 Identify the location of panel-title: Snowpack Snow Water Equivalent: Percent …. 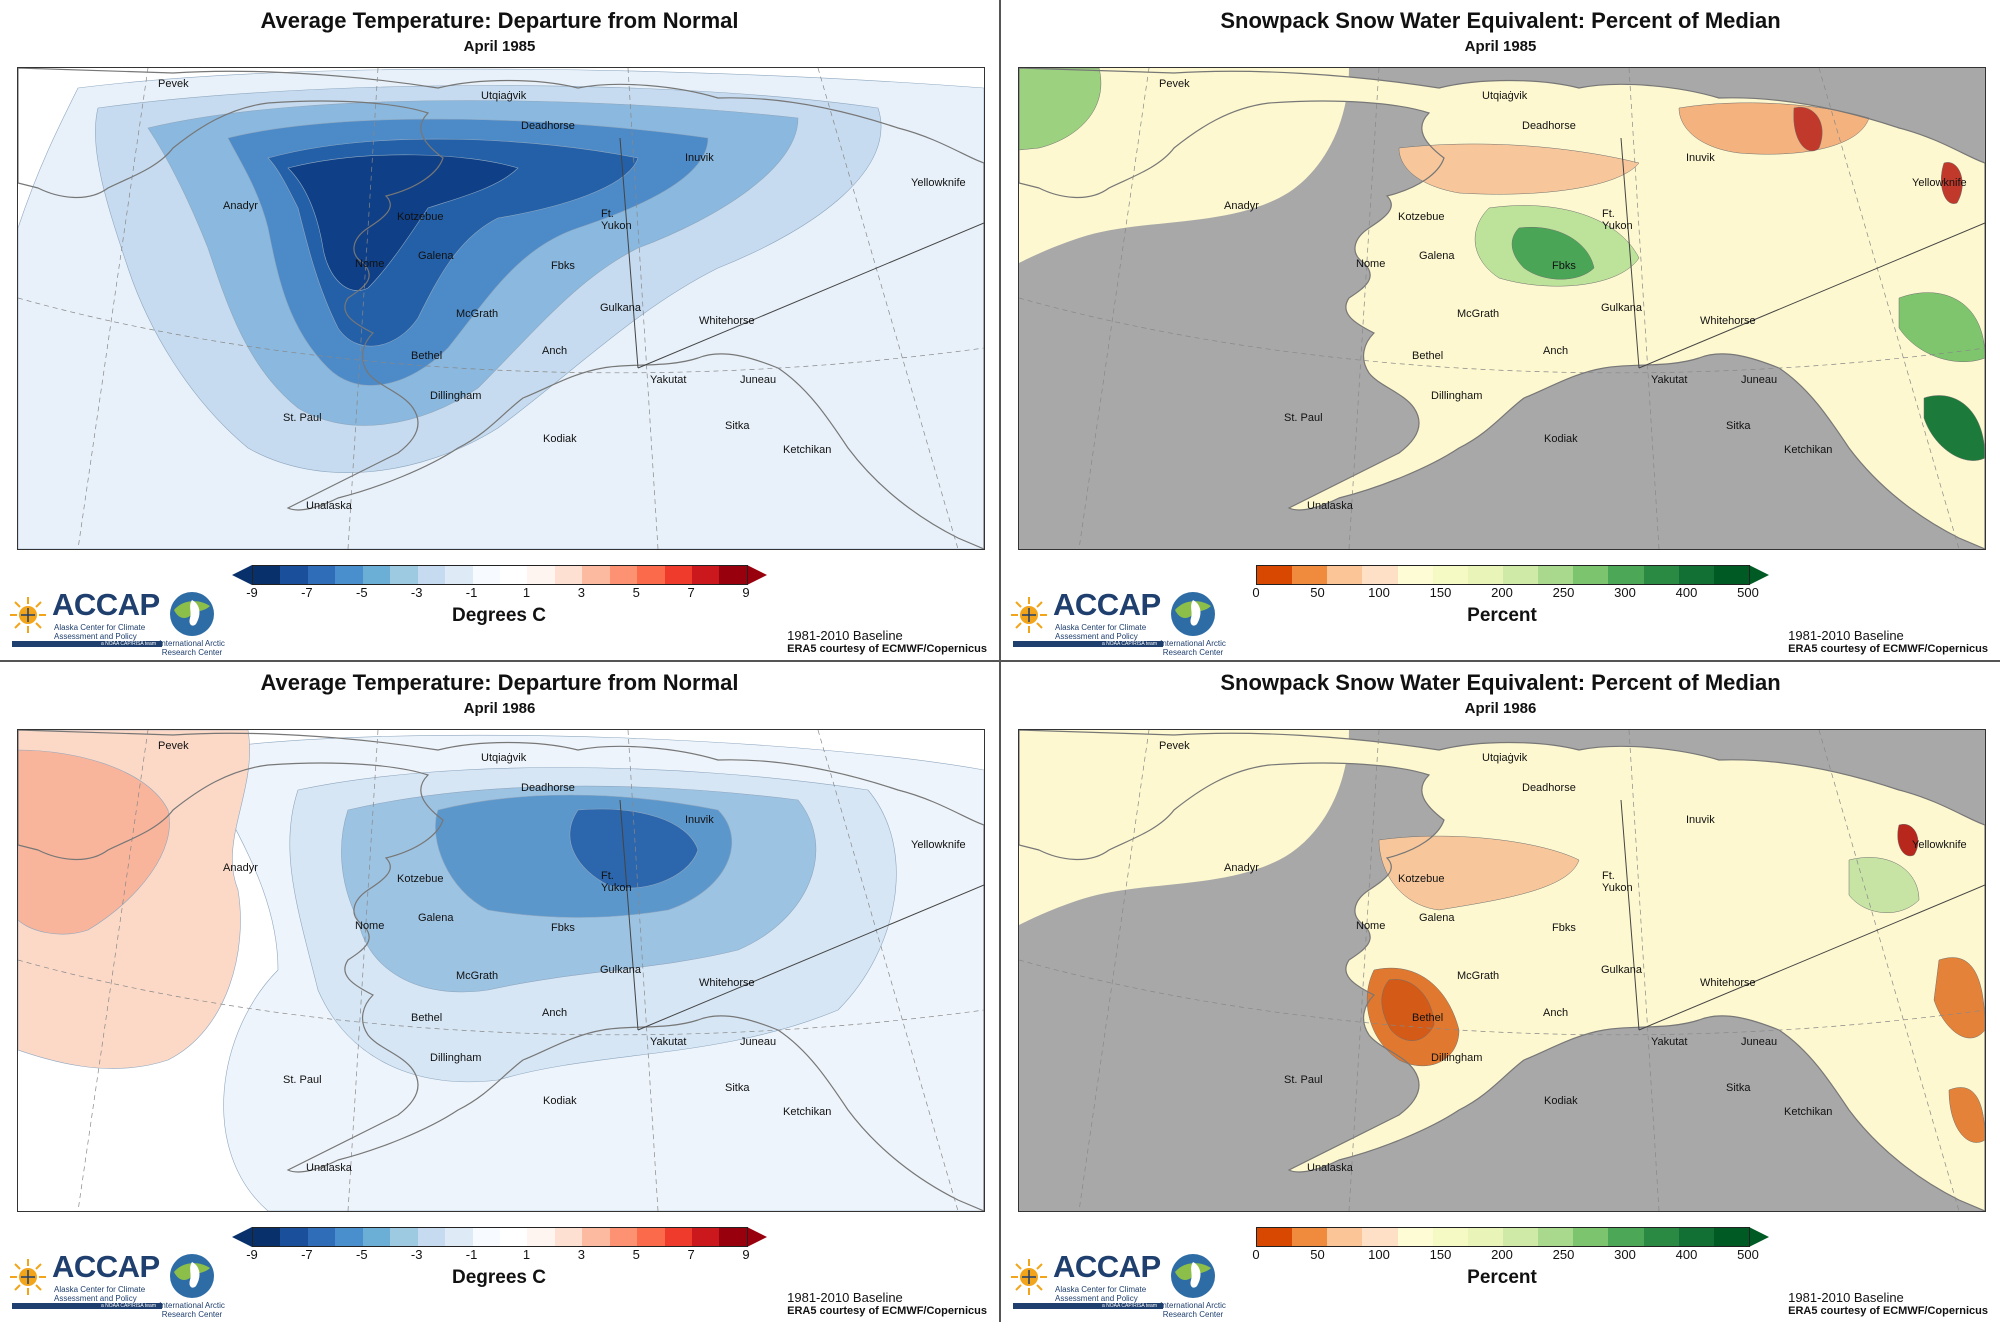
(1500, 20).